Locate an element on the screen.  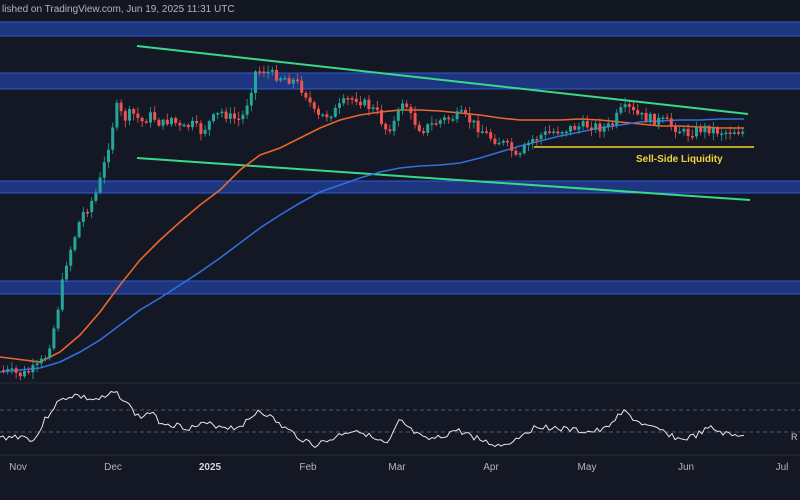
x-tick-may: May is located at coordinates (587, 467).